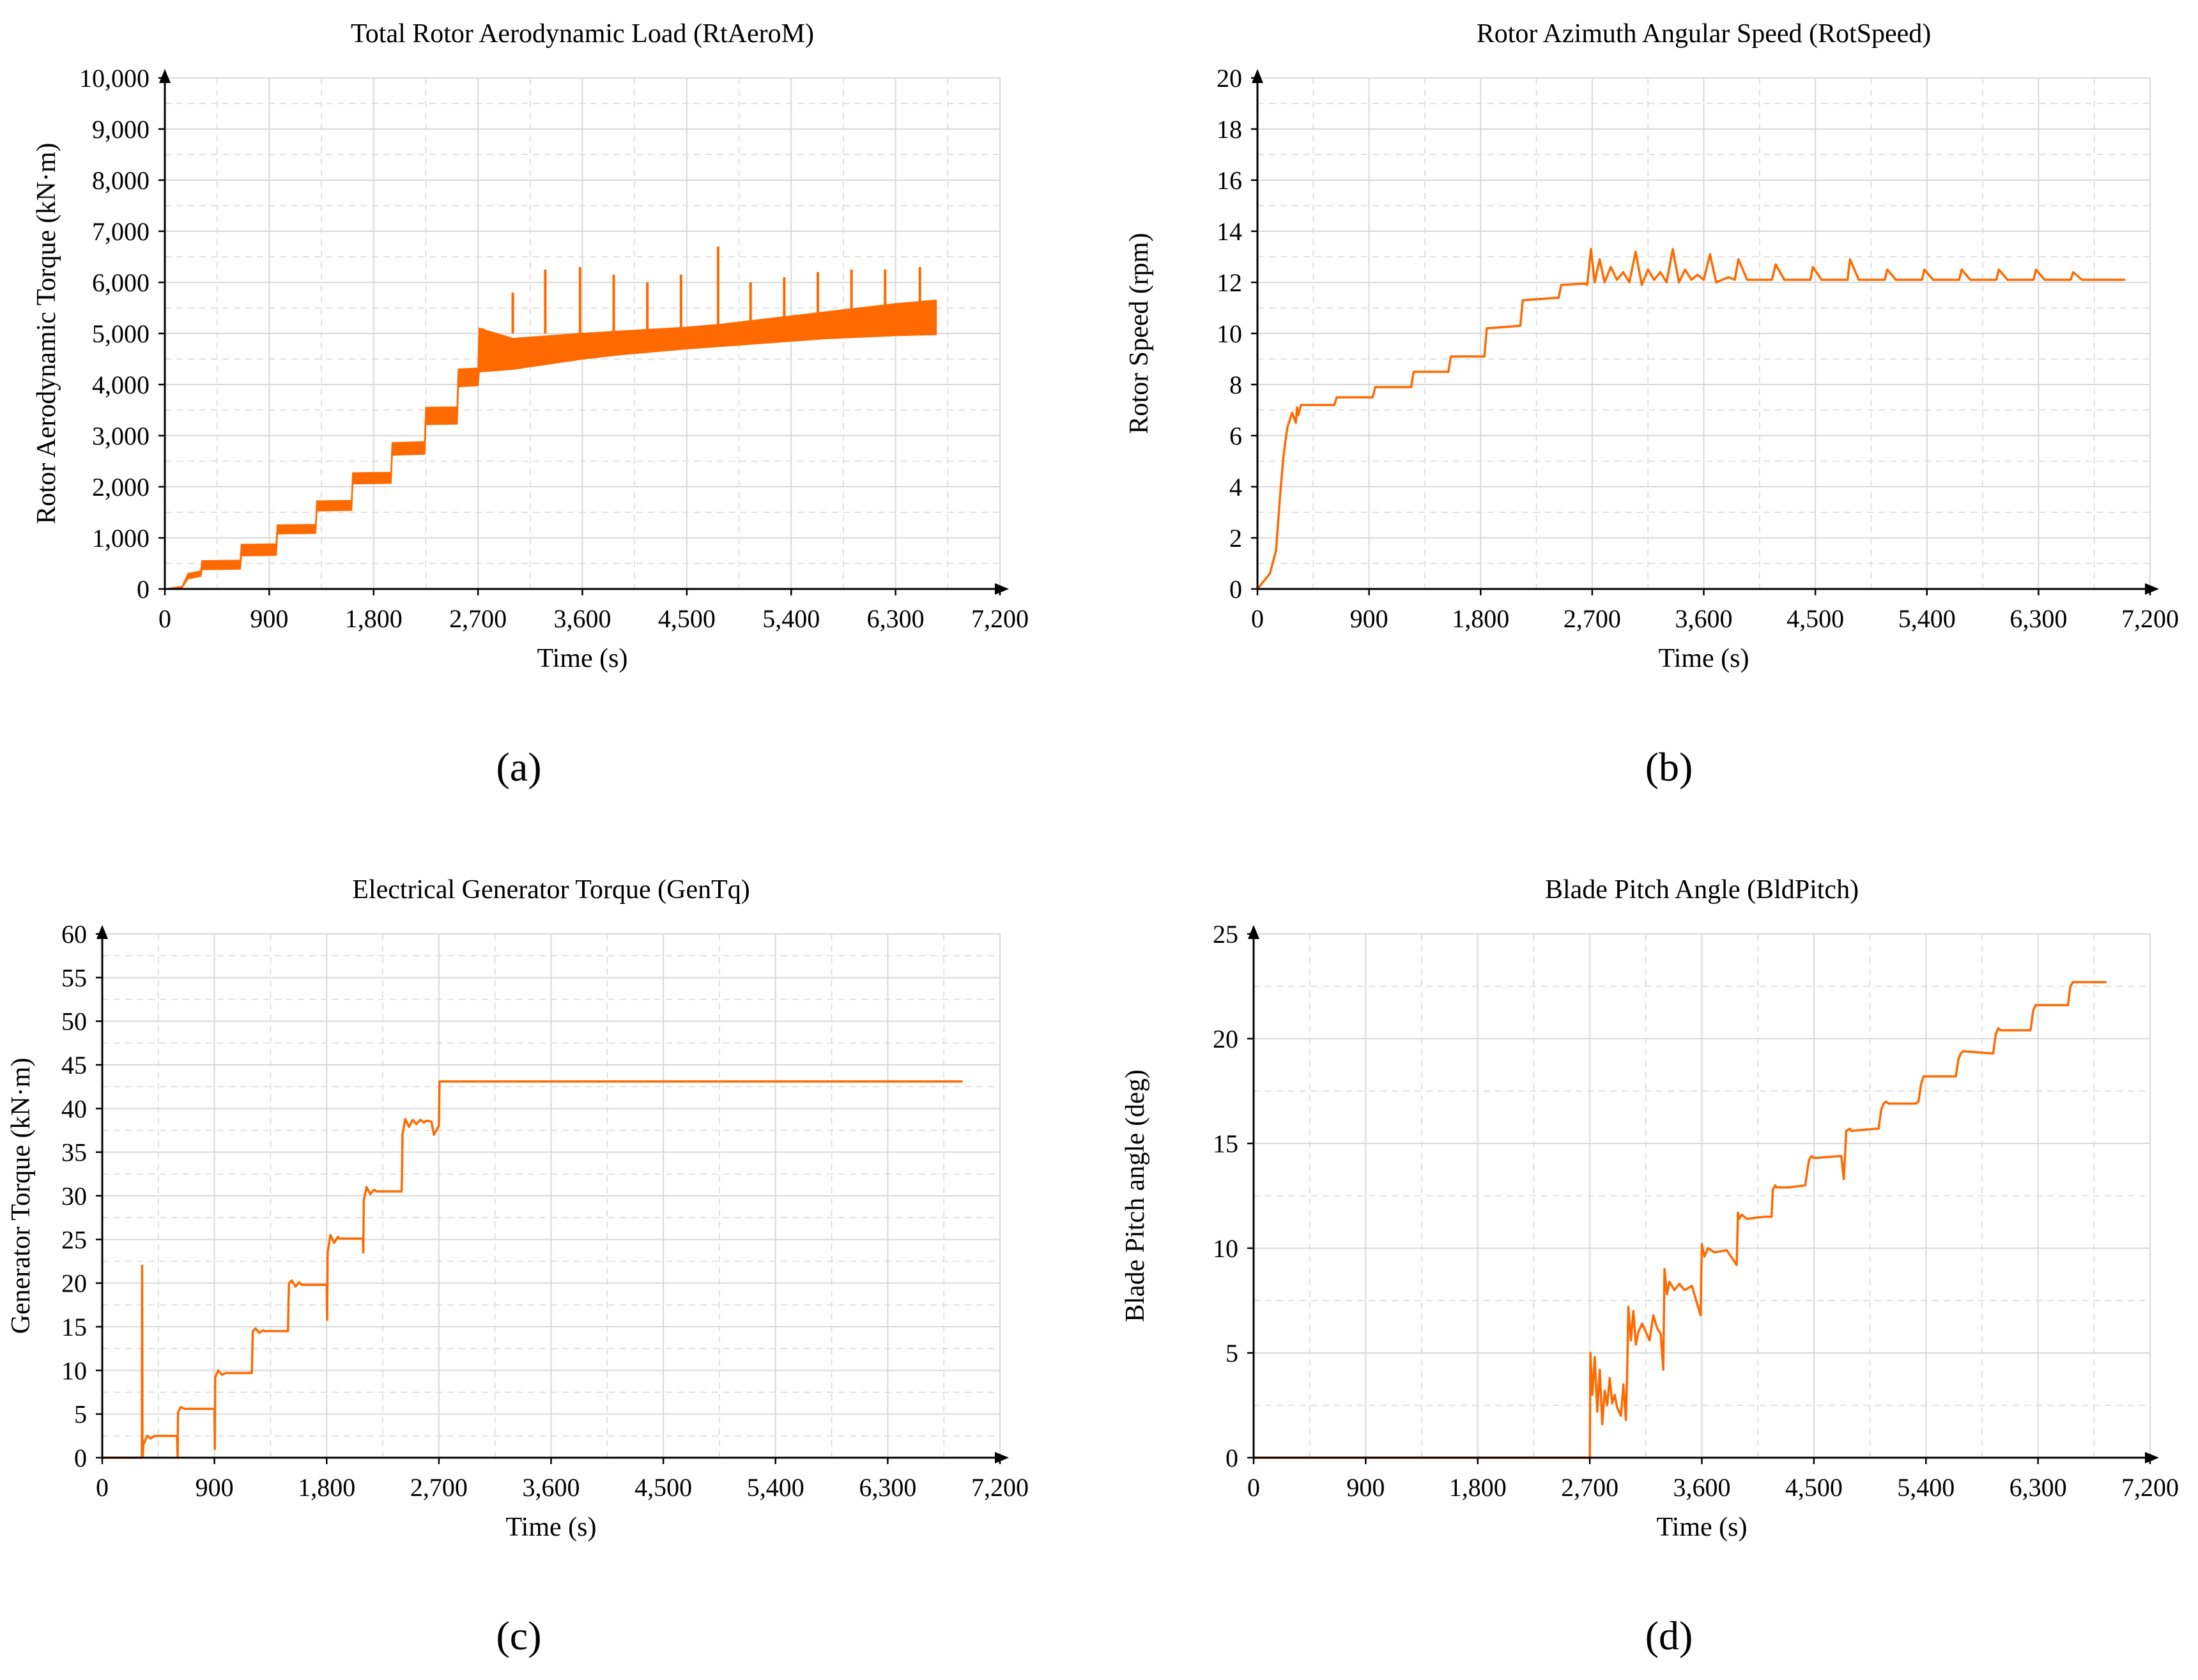 The height and width of the screenshot is (1680, 2198). What do you see at coordinates (1229, 78) in the screenshot?
I see `chart1-y-tick-label: 20` at bounding box center [1229, 78].